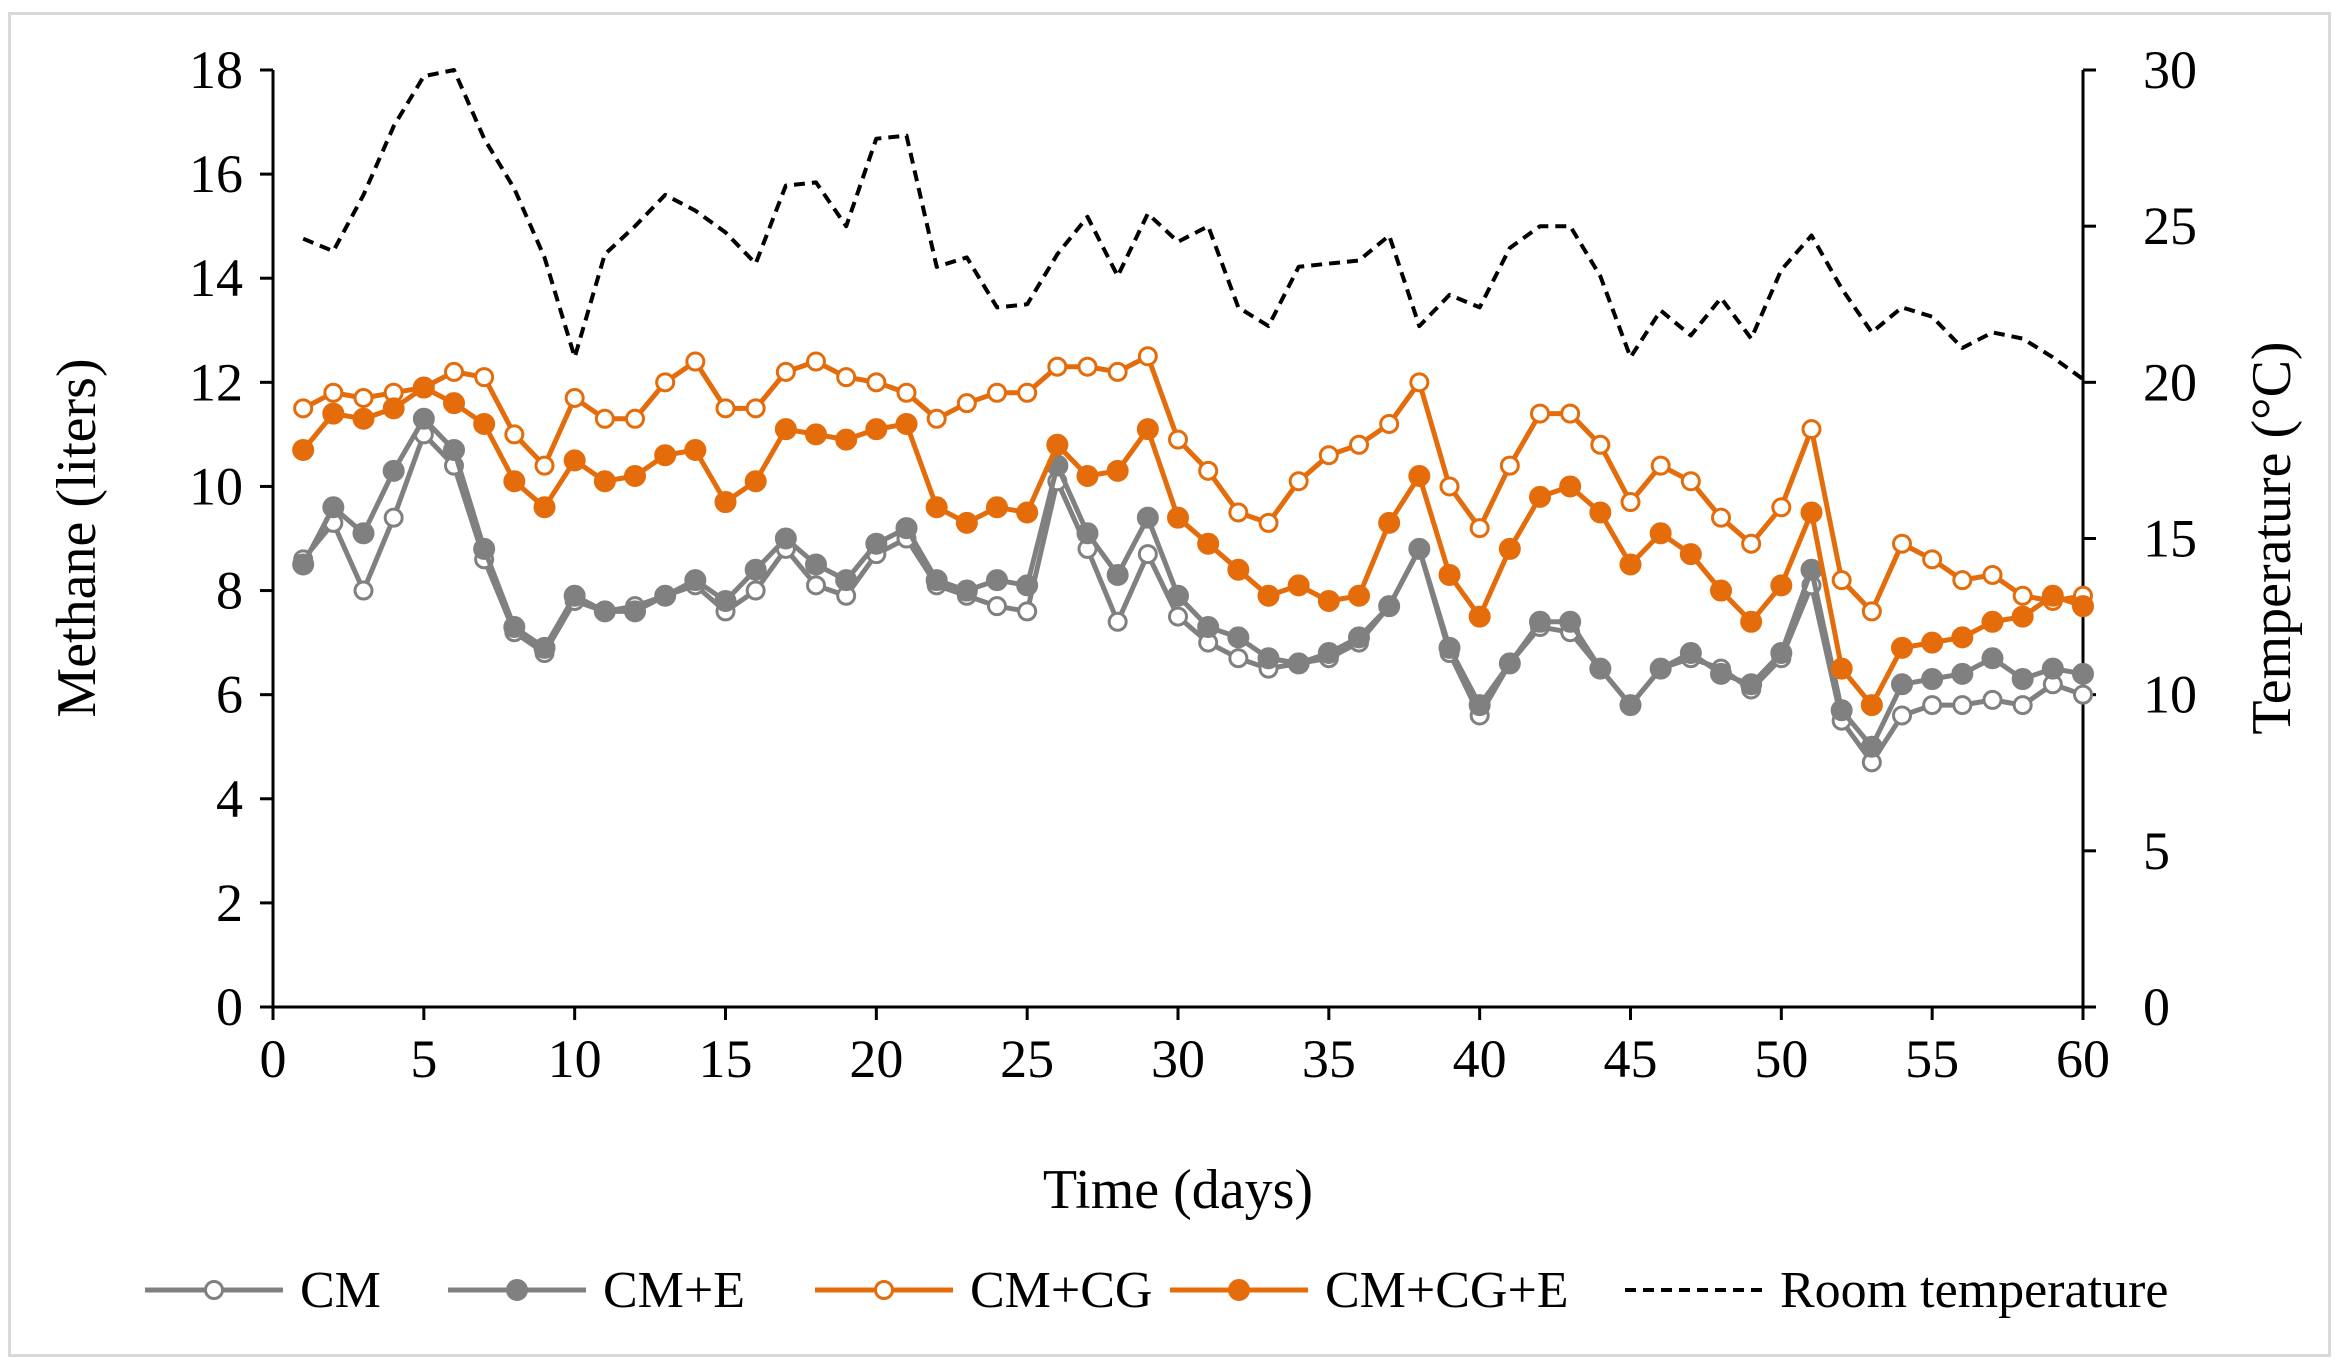  I want to click on legend-label-cm: CM, so click(340, 1290).